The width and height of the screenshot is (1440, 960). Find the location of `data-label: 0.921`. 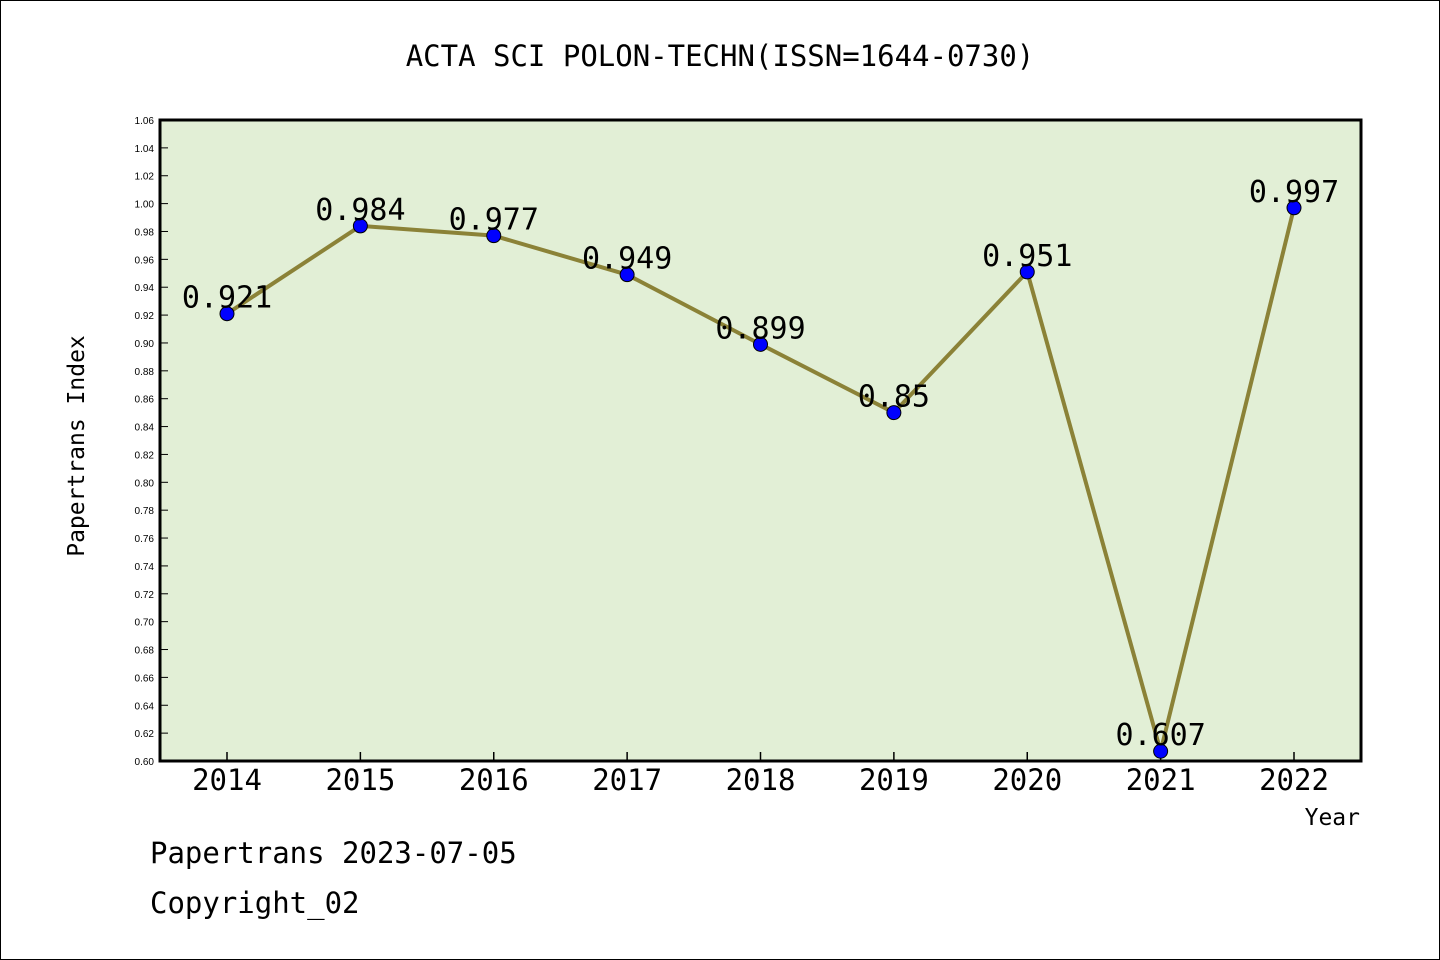

data-label: 0.921 is located at coordinates (227, 298).